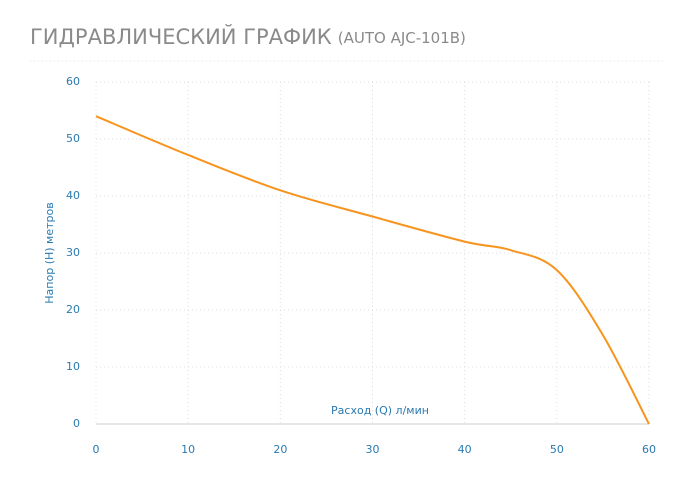  Describe the element at coordinates (96, 449) in the screenshot. I see `x-tick-label: 0` at that location.